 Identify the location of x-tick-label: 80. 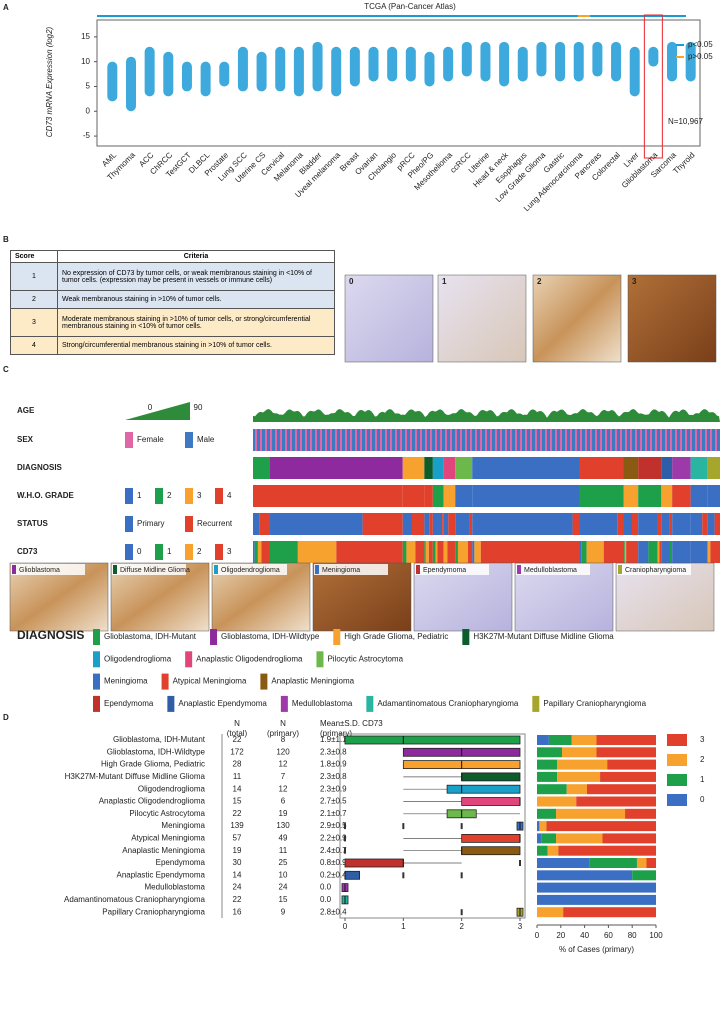
(632, 935).